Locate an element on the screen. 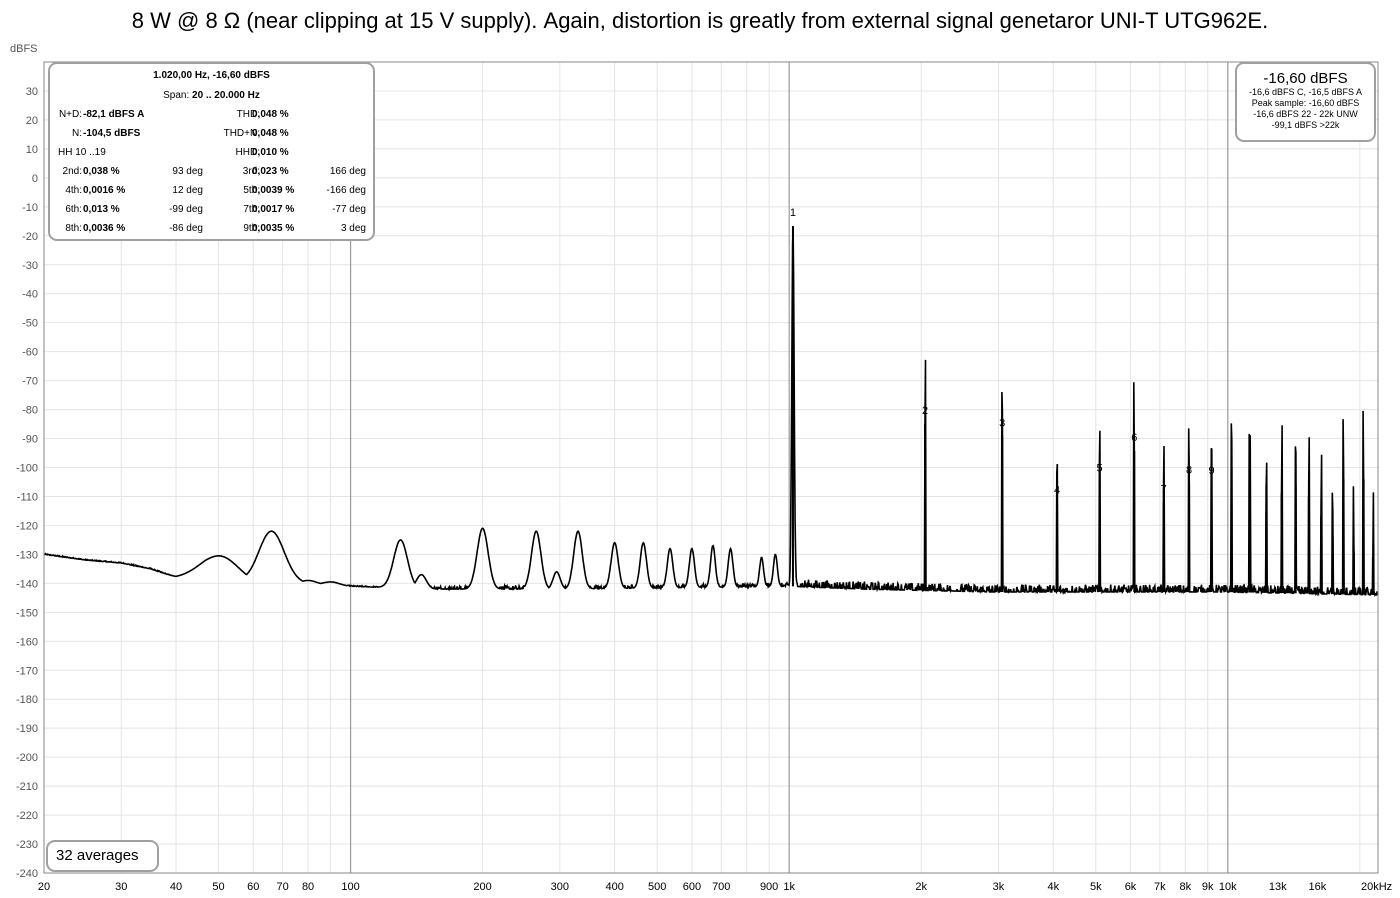 This screenshot has width=1400, height=898. x-tick-label: 700 is located at coordinates (721, 887).